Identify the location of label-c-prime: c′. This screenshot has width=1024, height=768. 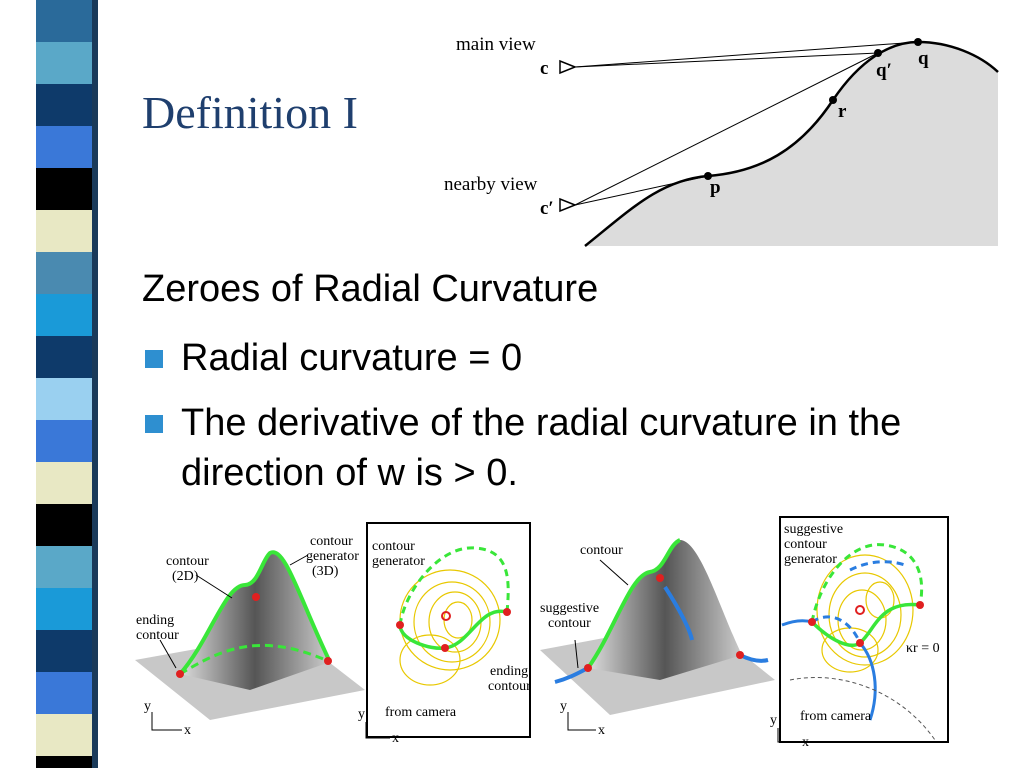
(547, 208).